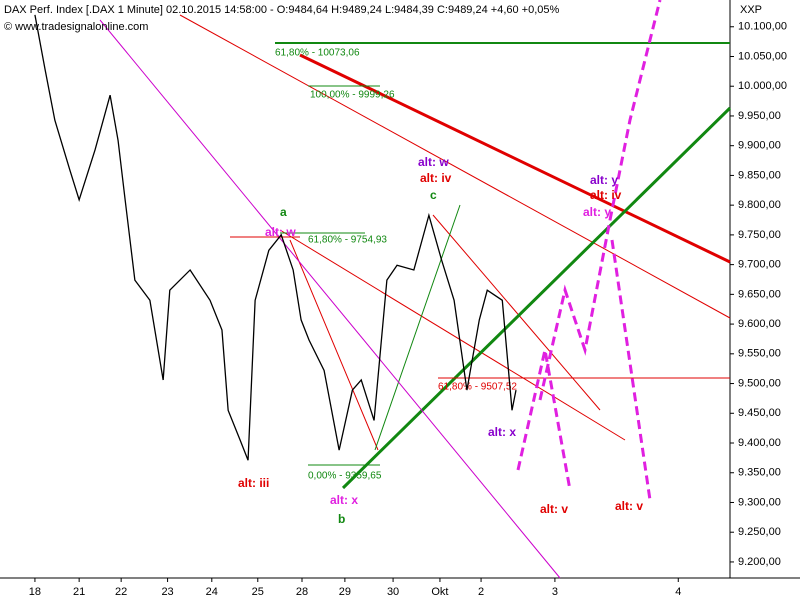 This screenshot has height=600, width=800. I want to click on y-tick-label: 9.950,00, so click(759, 116).